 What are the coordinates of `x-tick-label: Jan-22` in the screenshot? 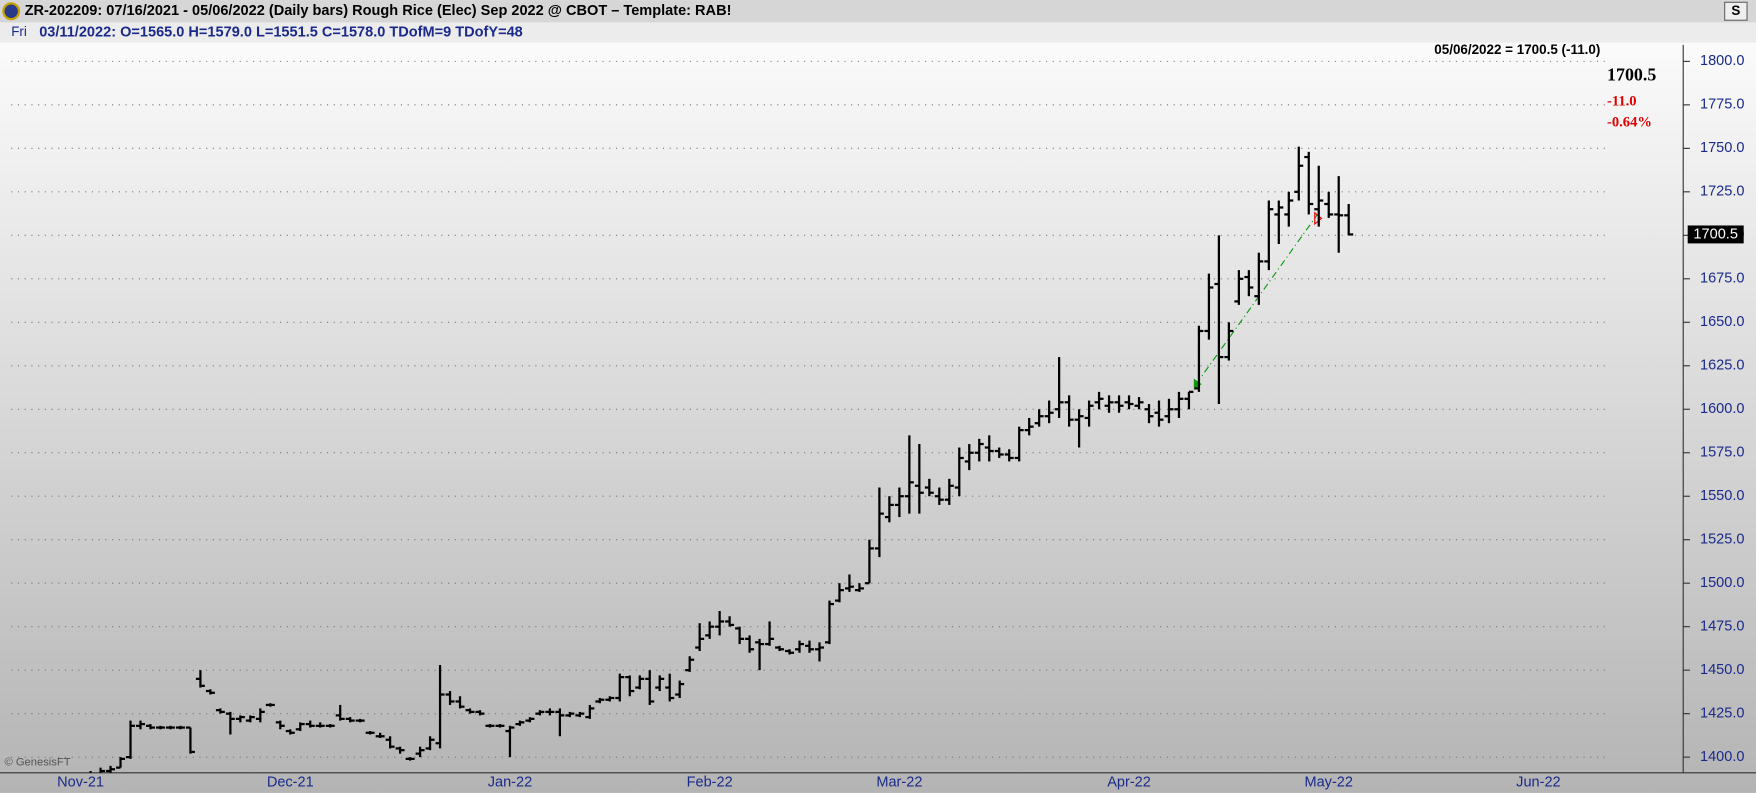 It's located at (510, 783).